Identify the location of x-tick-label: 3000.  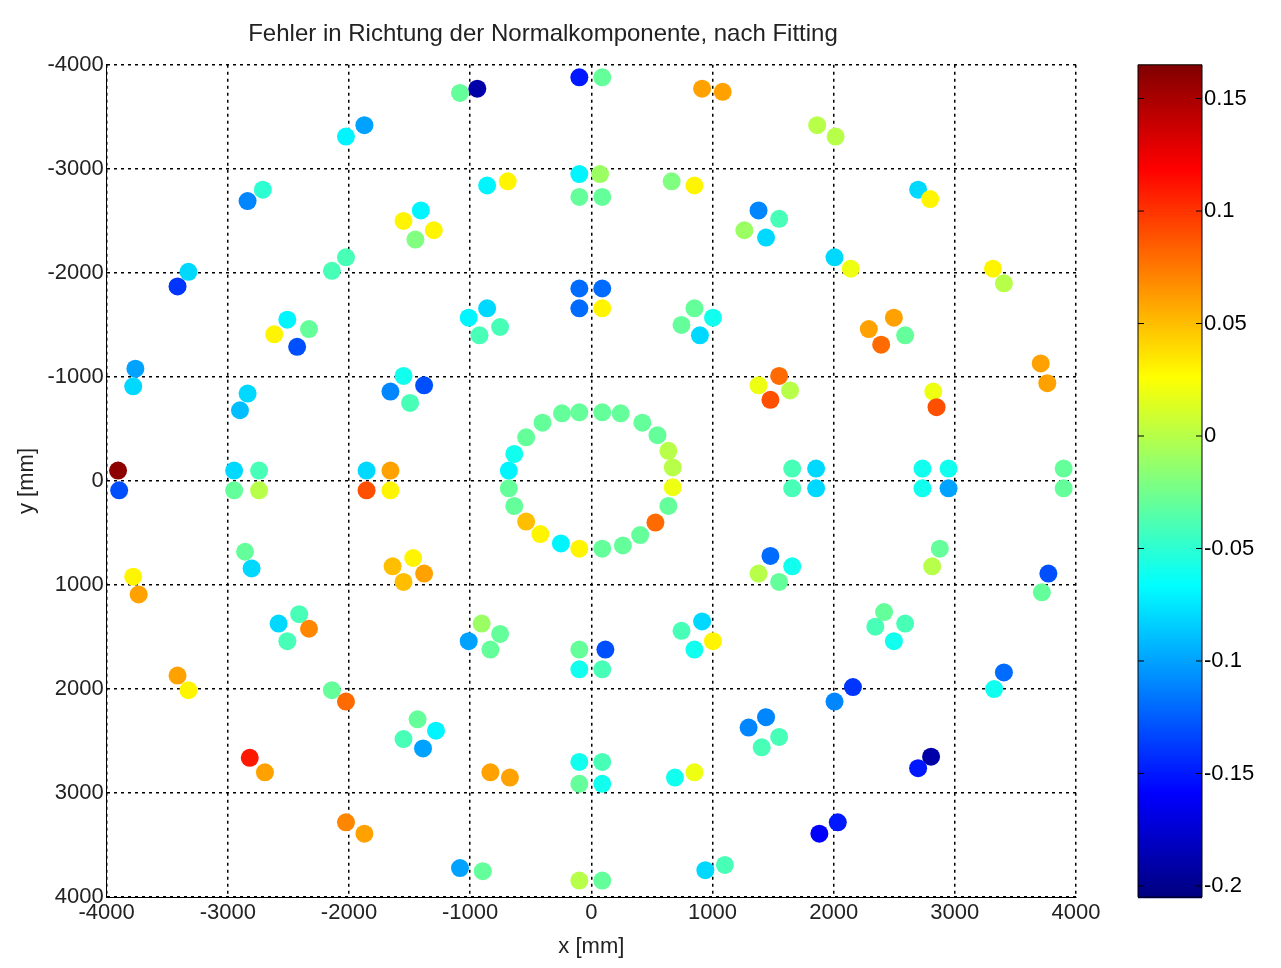
(955, 912).